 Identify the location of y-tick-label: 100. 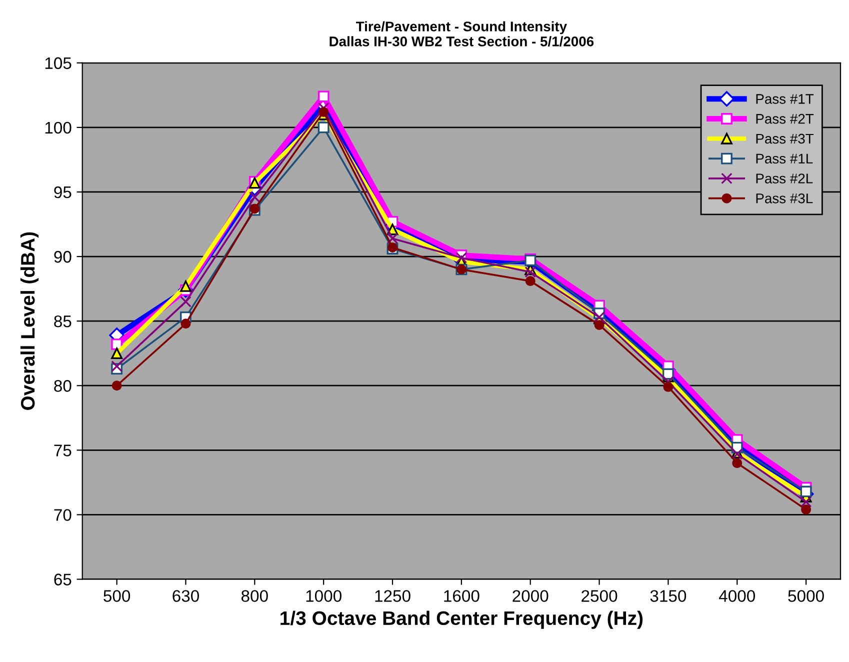
(58, 128).